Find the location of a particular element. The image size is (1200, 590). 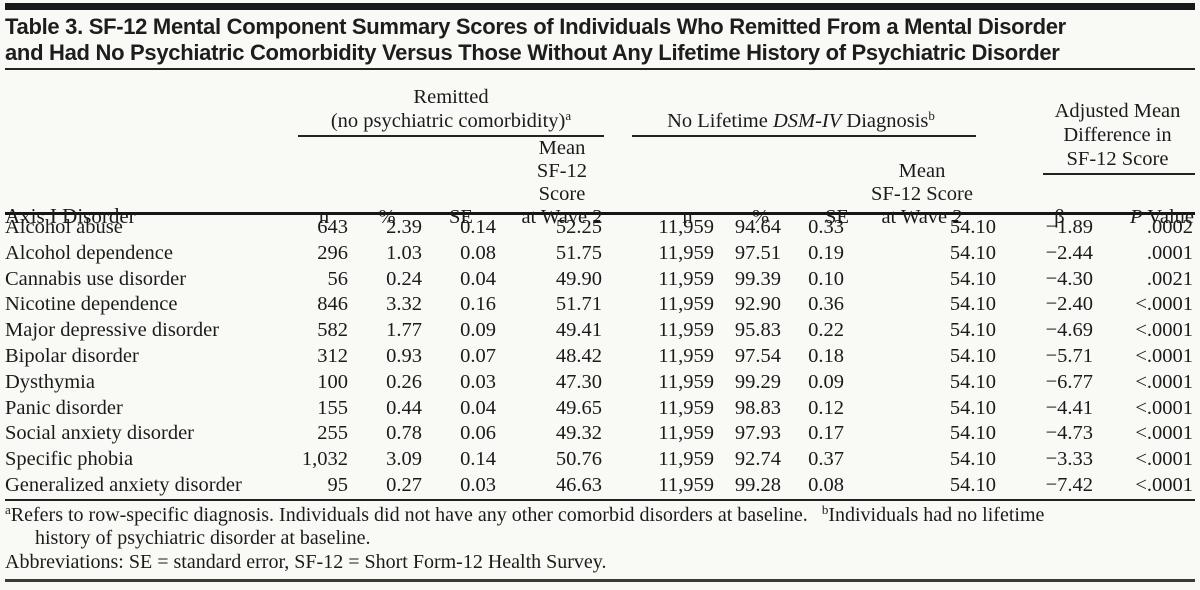

cell-pct1: 0.93 is located at coordinates (404, 355).